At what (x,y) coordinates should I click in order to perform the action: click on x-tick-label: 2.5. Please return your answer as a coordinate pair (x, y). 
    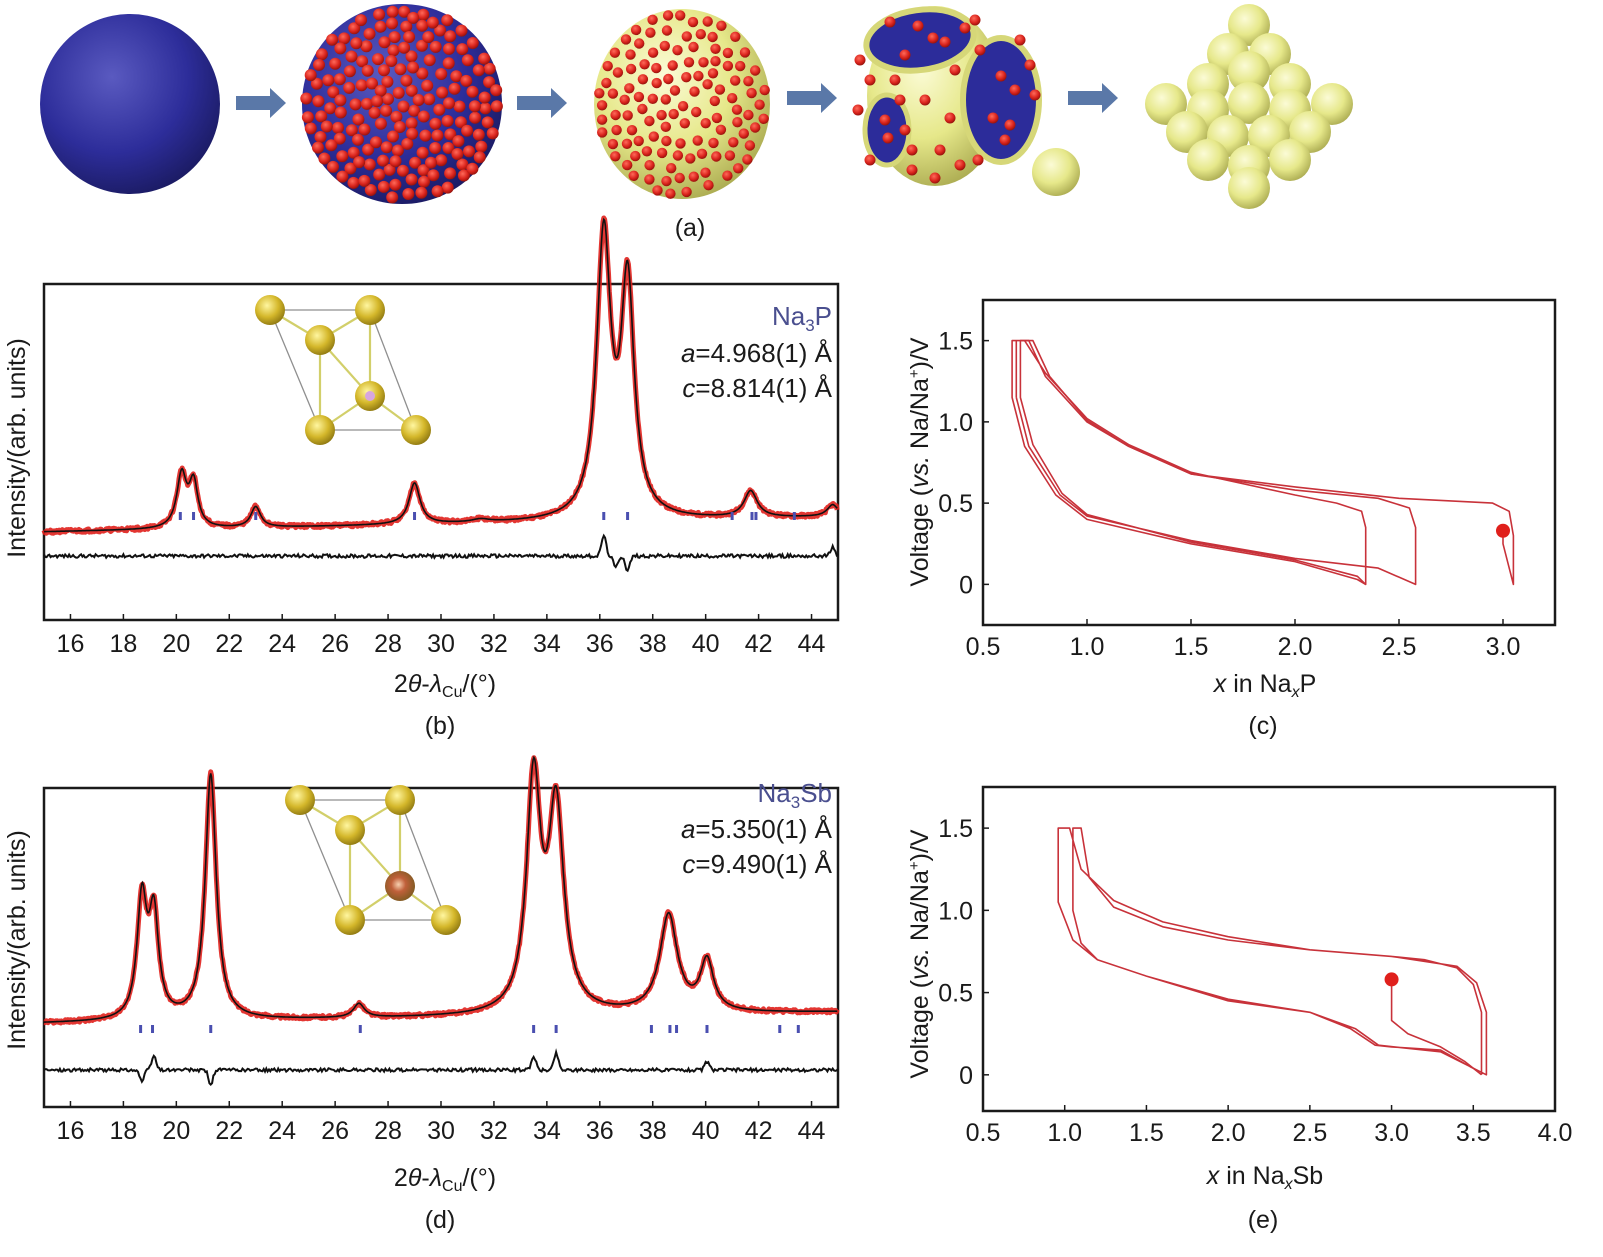
    Looking at the image, I should click on (1309, 1133).